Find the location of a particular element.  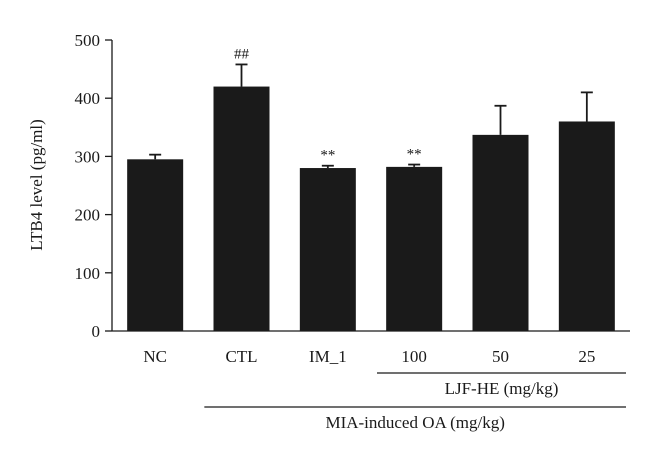

x-category-label: 100 is located at coordinates (414, 356).